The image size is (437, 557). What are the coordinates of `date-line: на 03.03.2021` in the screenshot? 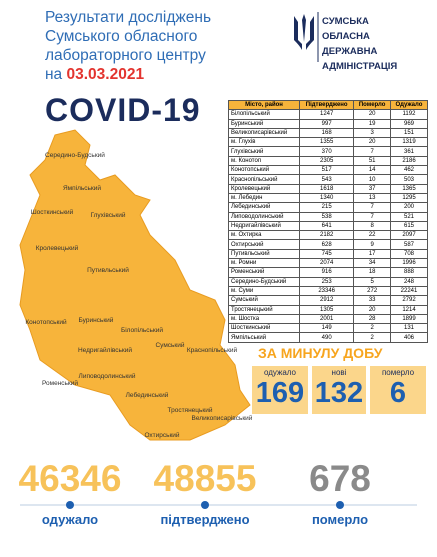 It's located at (128, 74).